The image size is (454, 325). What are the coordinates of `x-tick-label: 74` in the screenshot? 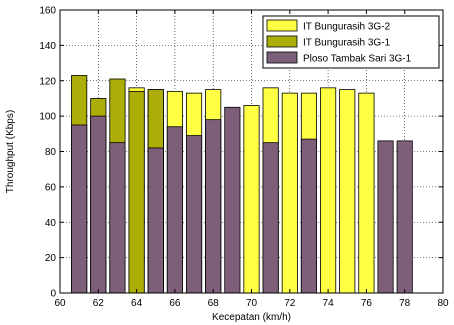 It's located at (329, 303).